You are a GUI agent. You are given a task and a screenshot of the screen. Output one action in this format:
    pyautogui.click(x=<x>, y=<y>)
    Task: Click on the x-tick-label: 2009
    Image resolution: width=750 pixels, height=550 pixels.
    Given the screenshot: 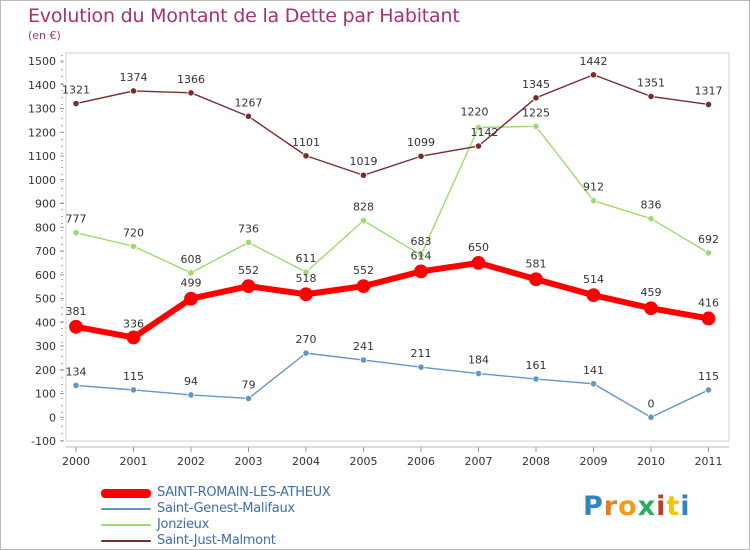 What is the action you would take?
    pyautogui.click(x=594, y=461)
    